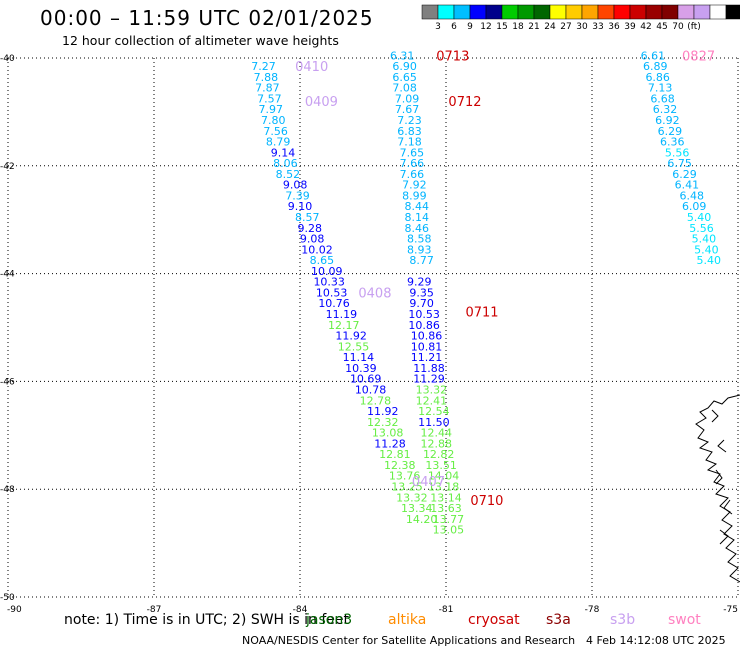  What do you see at coordinates (662, 98) in the screenshot?
I see `wave-height-value: 6.68` at bounding box center [662, 98].